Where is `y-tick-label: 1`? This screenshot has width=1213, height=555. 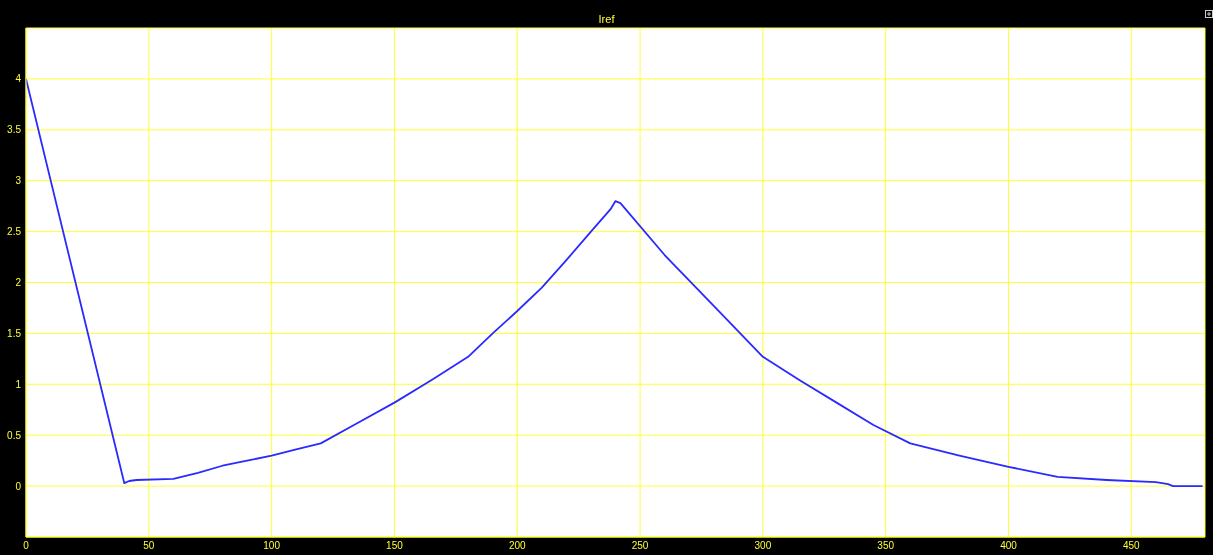
y-tick-label: 1 is located at coordinates (18, 384).